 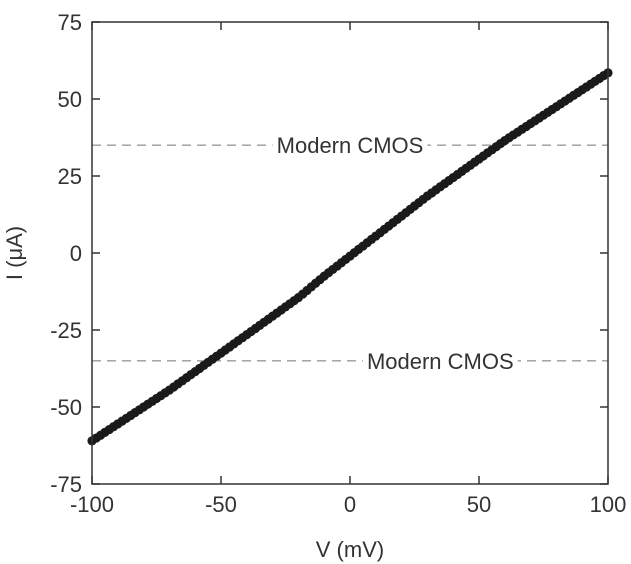 What do you see at coordinates (350, 504) in the screenshot?
I see `x-tick-label: 0` at bounding box center [350, 504].